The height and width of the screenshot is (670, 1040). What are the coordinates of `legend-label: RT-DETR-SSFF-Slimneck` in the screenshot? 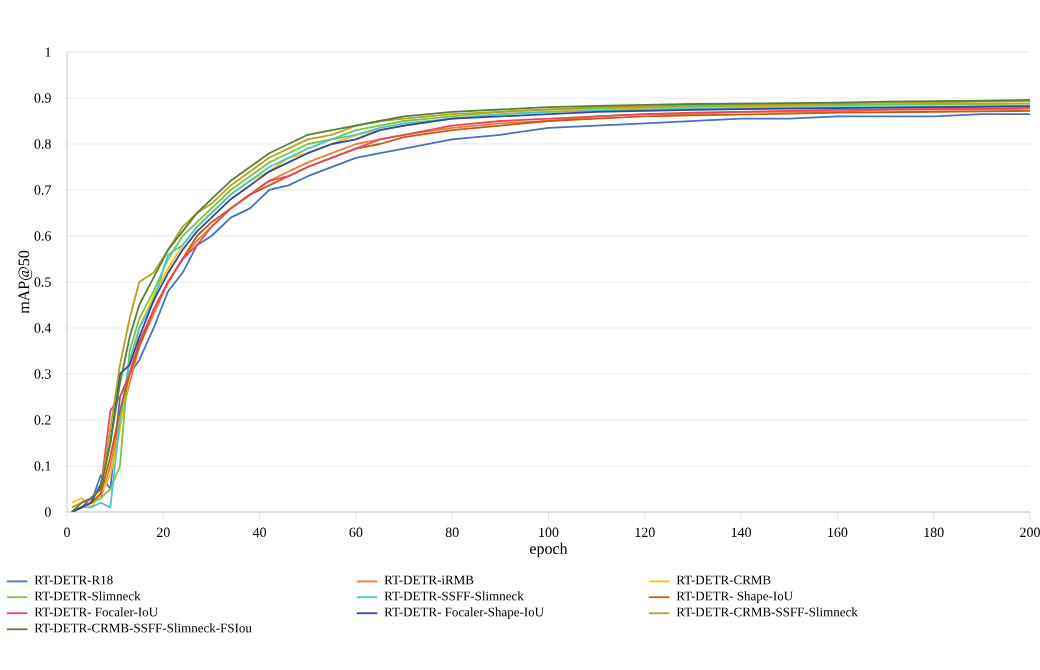 It's located at (454, 596).